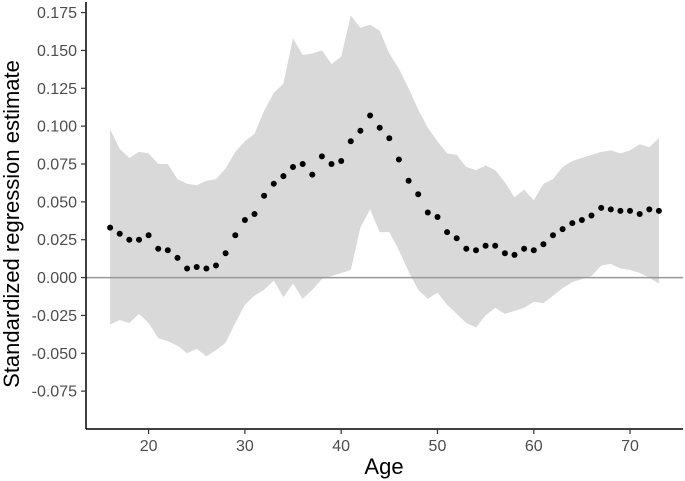 The image size is (685, 481). What do you see at coordinates (54, 316) in the screenshot?
I see `y-tick-label: -0.025` at bounding box center [54, 316].